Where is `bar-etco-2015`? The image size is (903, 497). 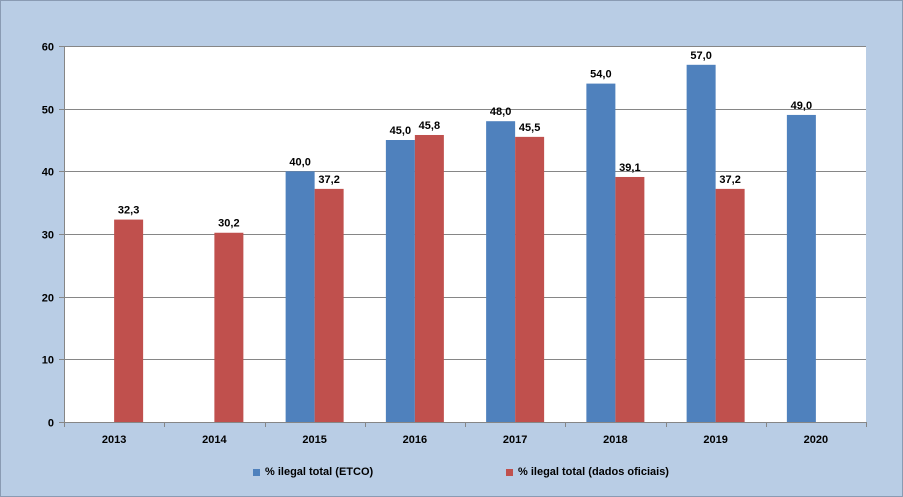 bar-etco-2015 is located at coordinates (300, 296).